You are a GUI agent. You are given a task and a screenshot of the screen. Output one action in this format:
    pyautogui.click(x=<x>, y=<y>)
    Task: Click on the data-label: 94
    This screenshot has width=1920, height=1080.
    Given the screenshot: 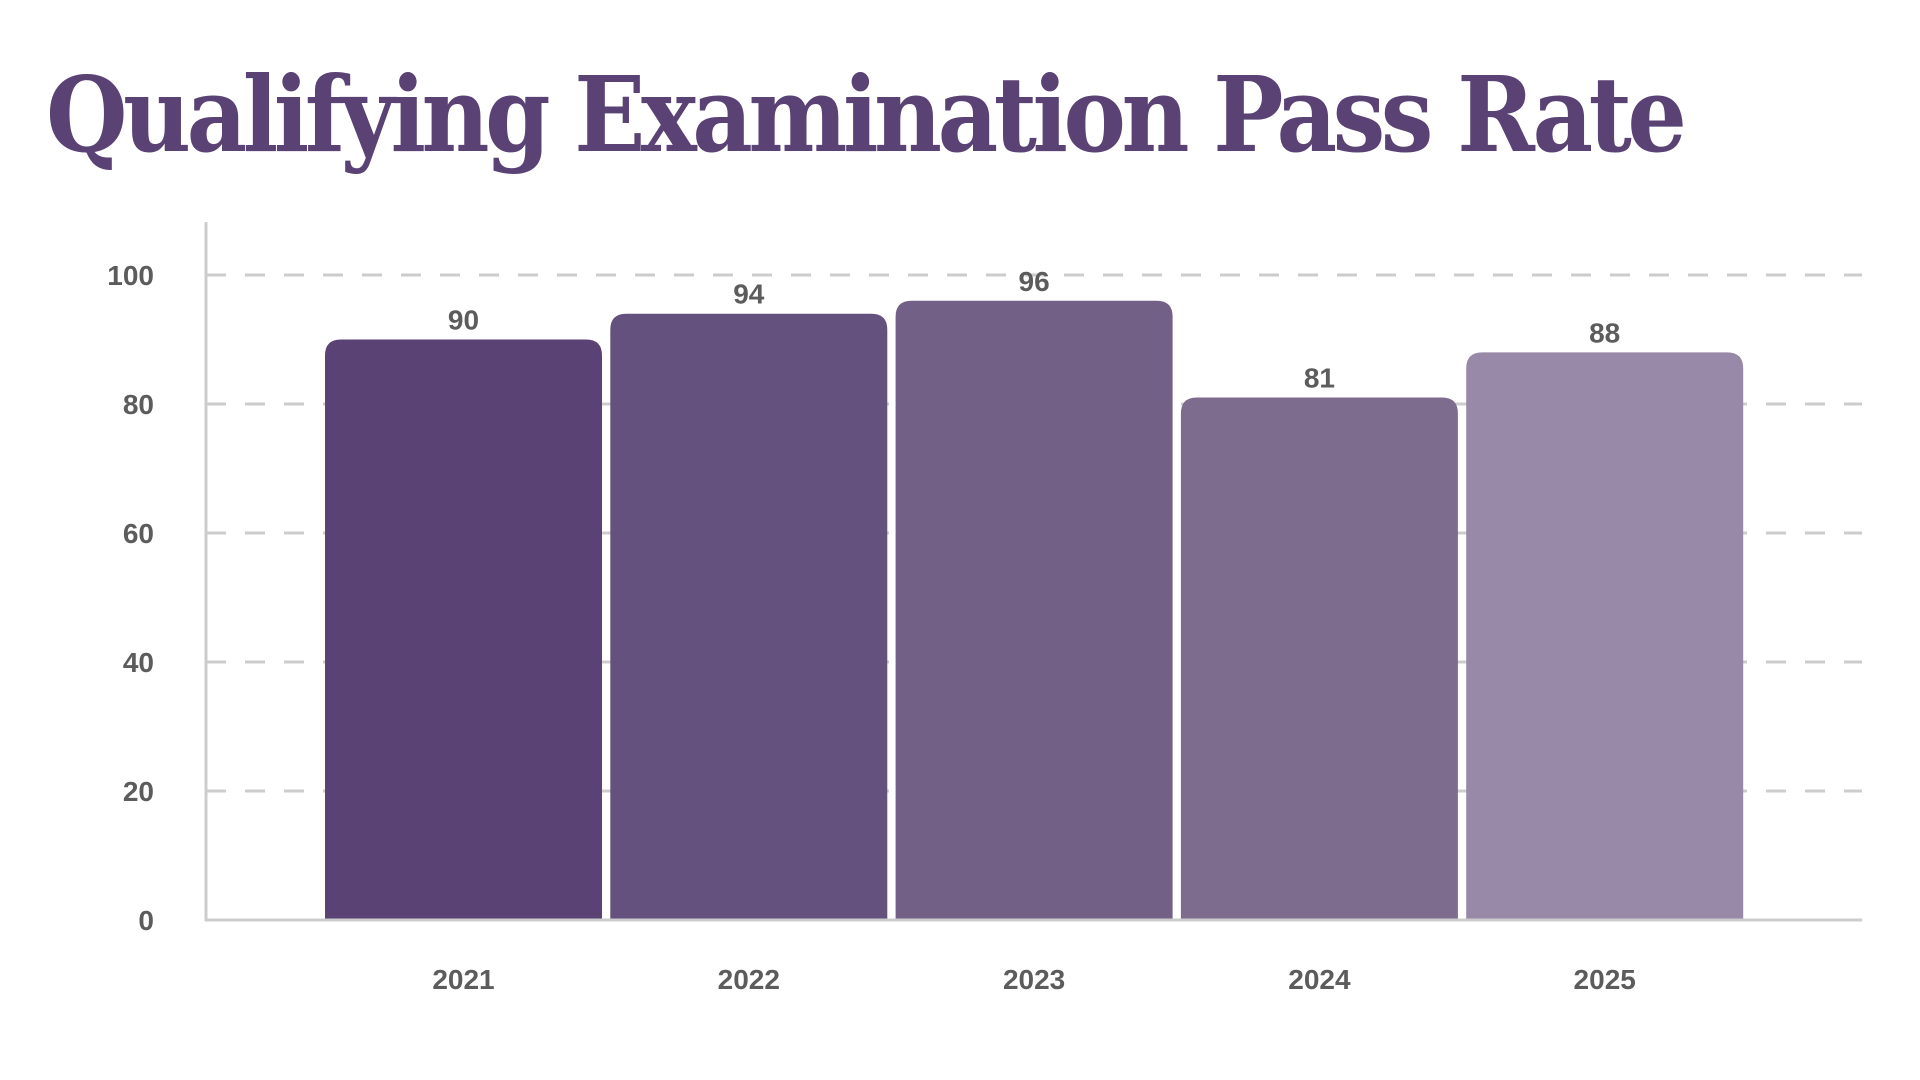 What is the action you would take?
    pyautogui.click(x=749, y=294)
    